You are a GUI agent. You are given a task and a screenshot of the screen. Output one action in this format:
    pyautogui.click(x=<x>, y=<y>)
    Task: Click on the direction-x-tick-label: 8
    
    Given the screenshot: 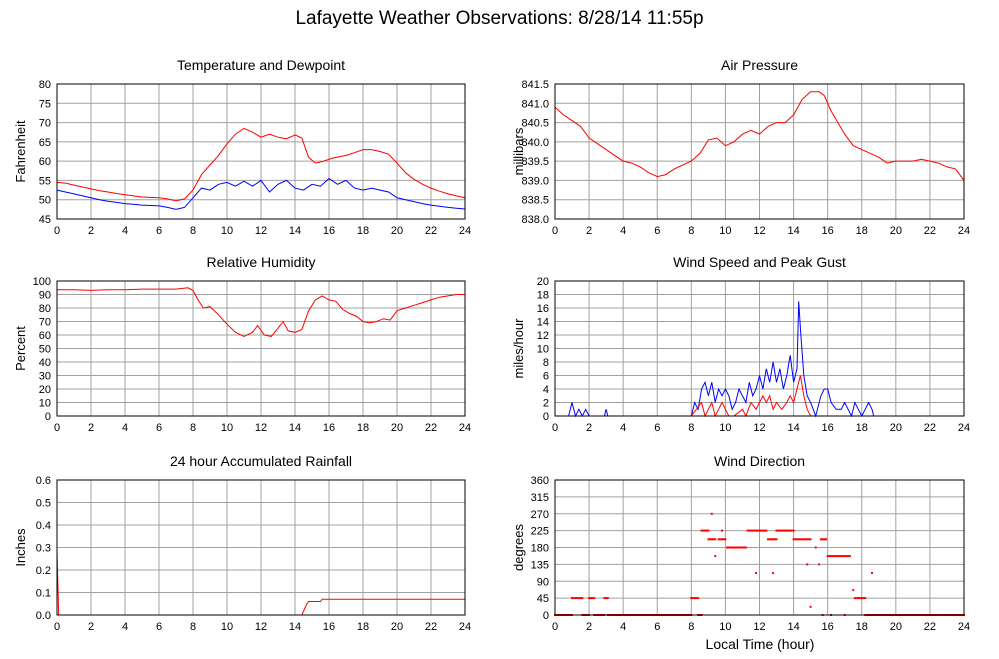 What is the action you would take?
    pyautogui.click(x=691, y=627)
    